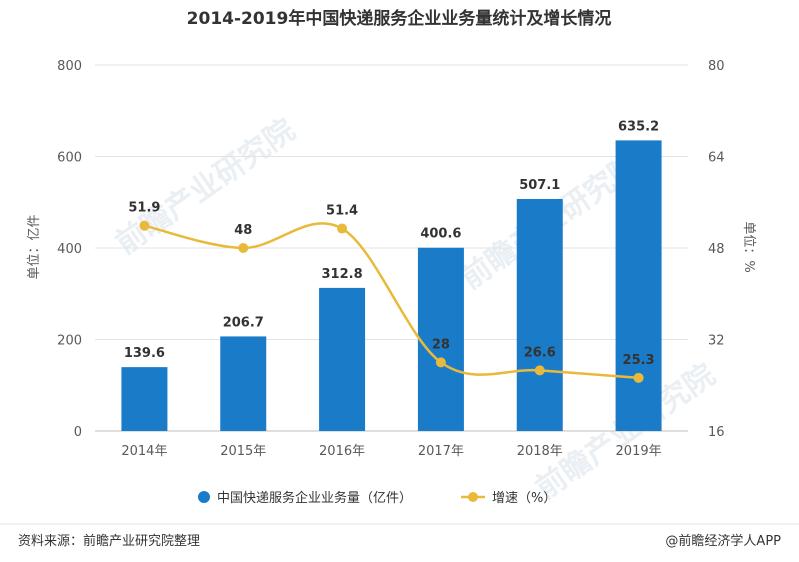  What do you see at coordinates (716, 66) in the screenshot?
I see `right-tick-label: 80` at bounding box center [716, 66].